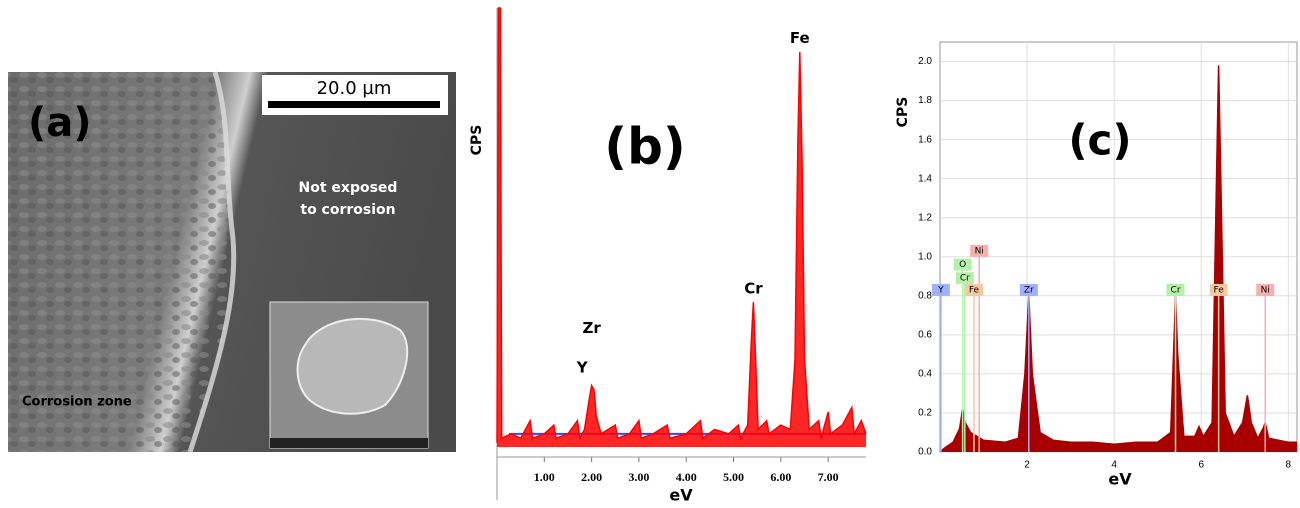 This screenshot has height=508, width=1300. I want to click on y-tick-label: 1.0, so click(925, 256).